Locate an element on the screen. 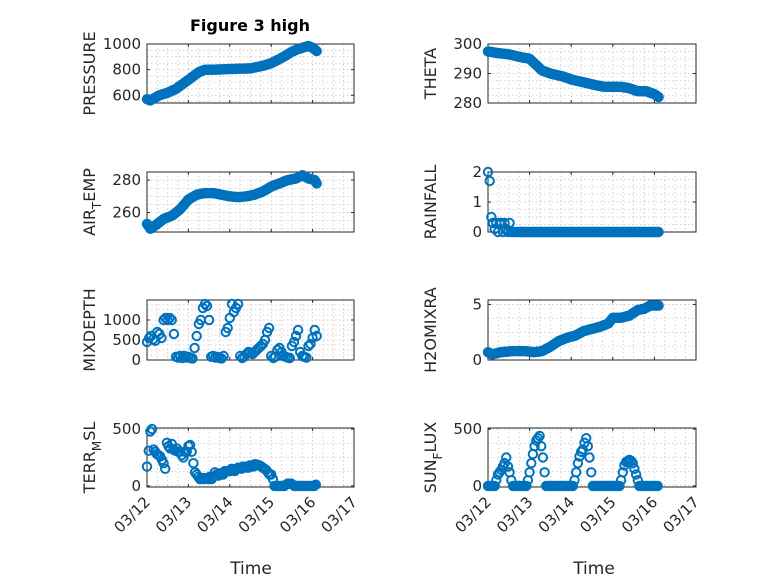 The height and width of the screenshot is (583, 778). y-axis-label: THETA is located at coordinates (430, 74).